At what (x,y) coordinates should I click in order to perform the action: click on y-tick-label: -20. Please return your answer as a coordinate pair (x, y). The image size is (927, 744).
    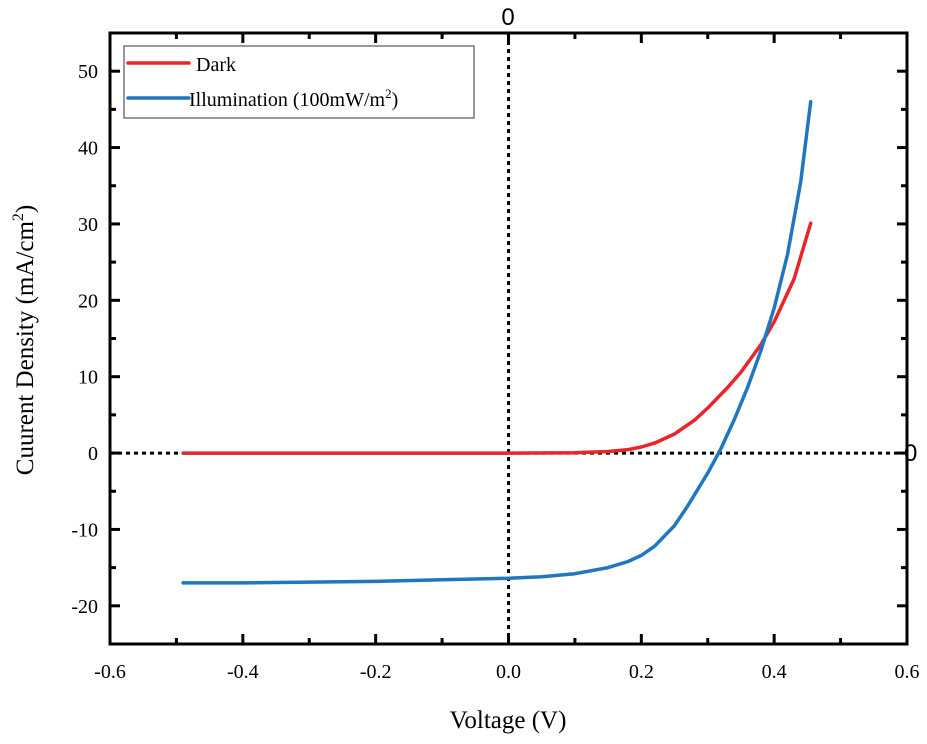
    Looking at the image, I should click on (84, 607).